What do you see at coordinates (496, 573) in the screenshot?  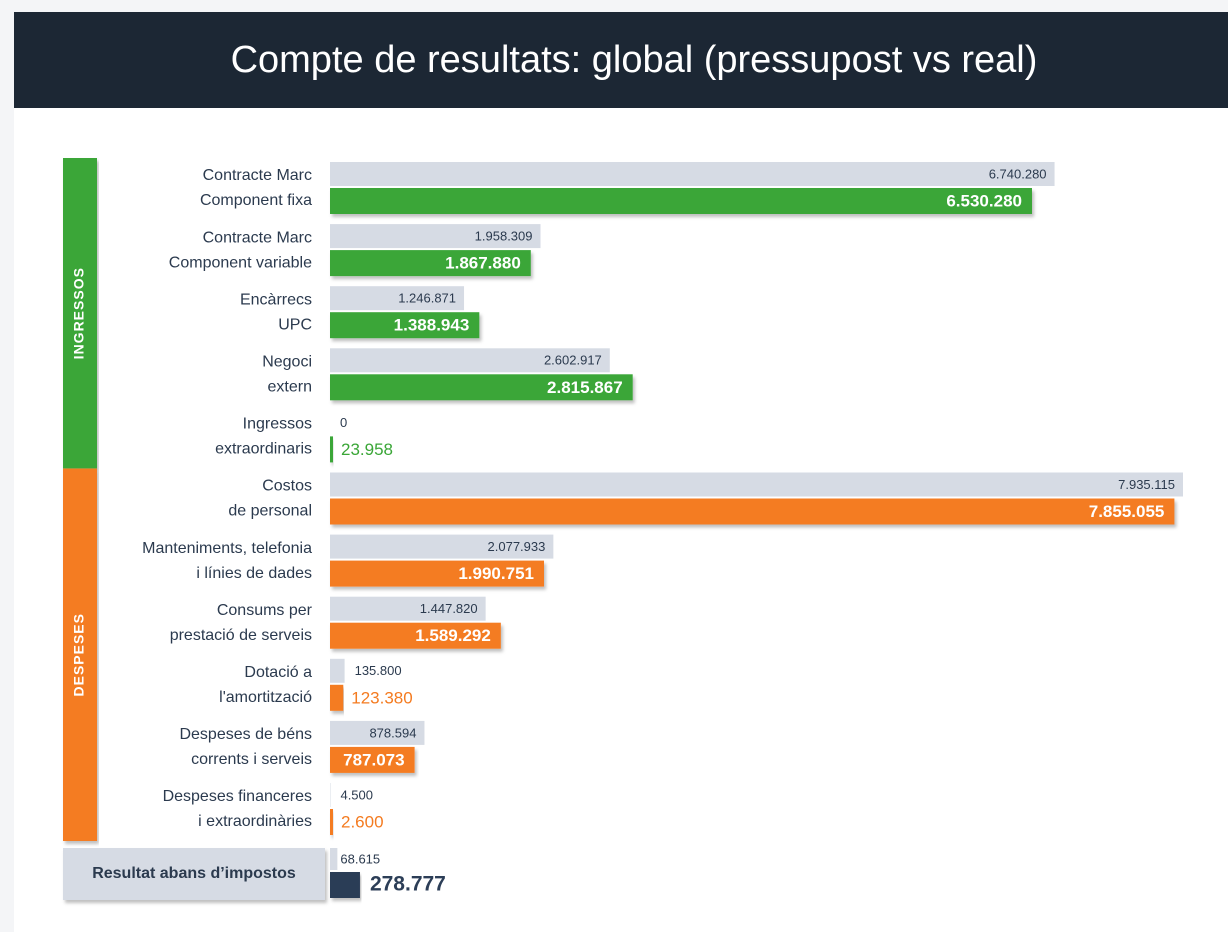 I see `real-label: 1.990.751` at bounding box center [496, 573].